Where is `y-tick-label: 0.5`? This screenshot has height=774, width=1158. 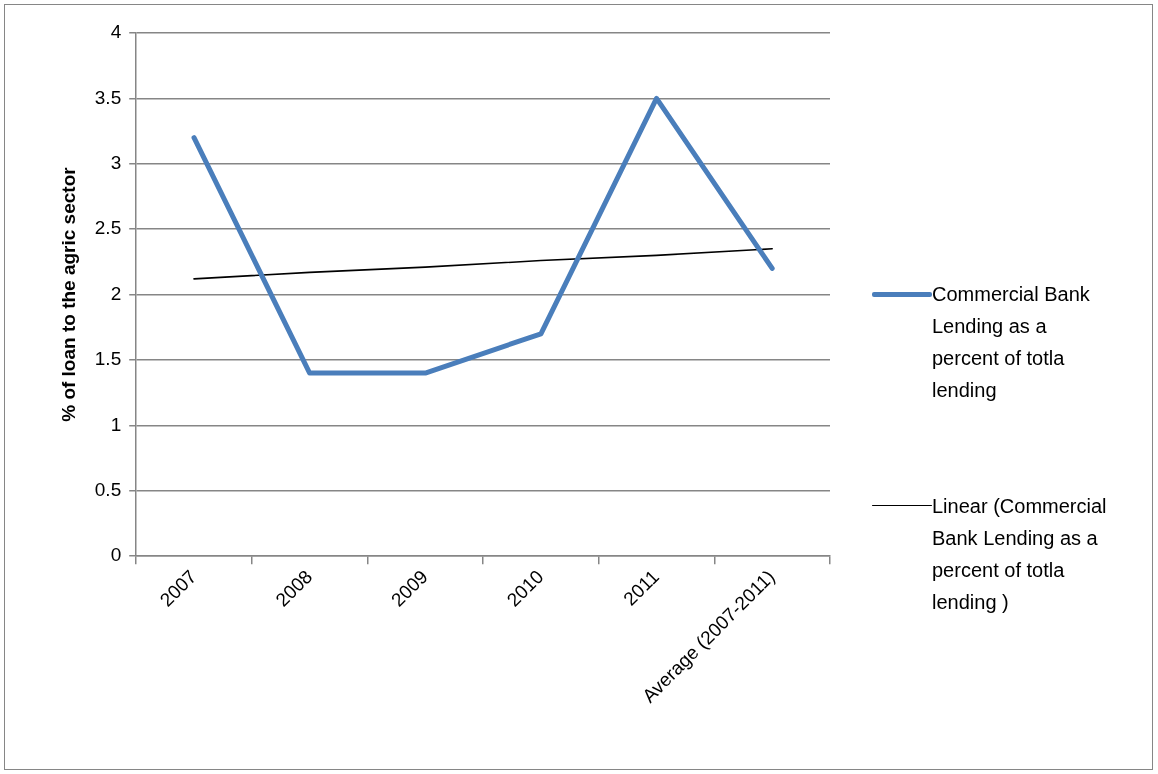 y-tick-label: 0.5 is located at coordinates (108, 489).